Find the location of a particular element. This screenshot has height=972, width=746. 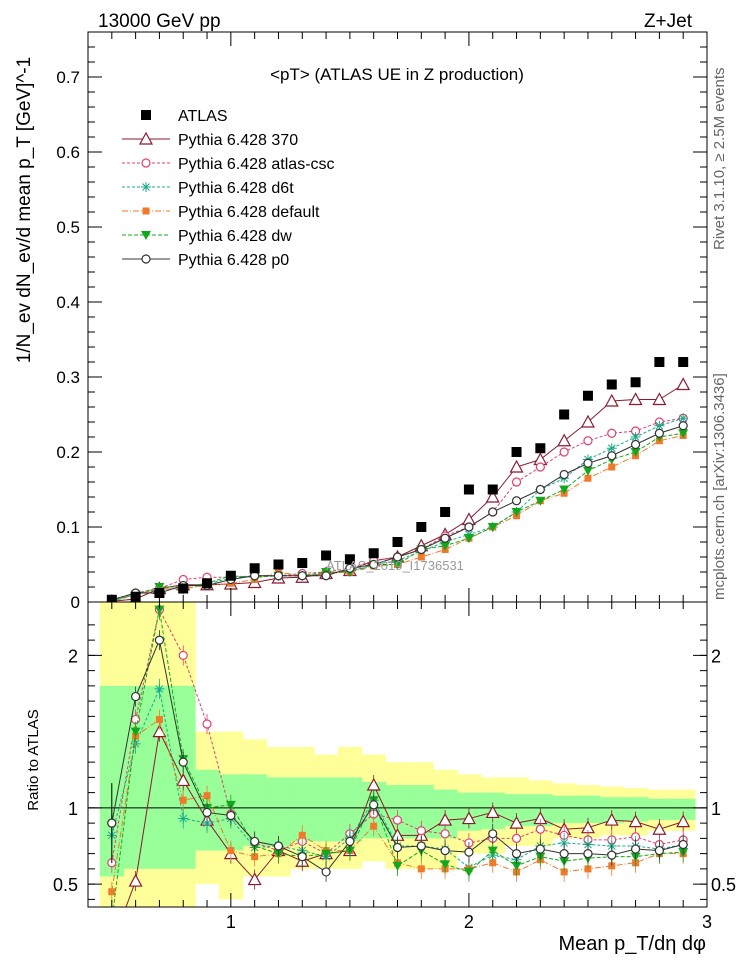

main-line-pythia-6-428-atlas-csc is located at coordinates (397, 509).